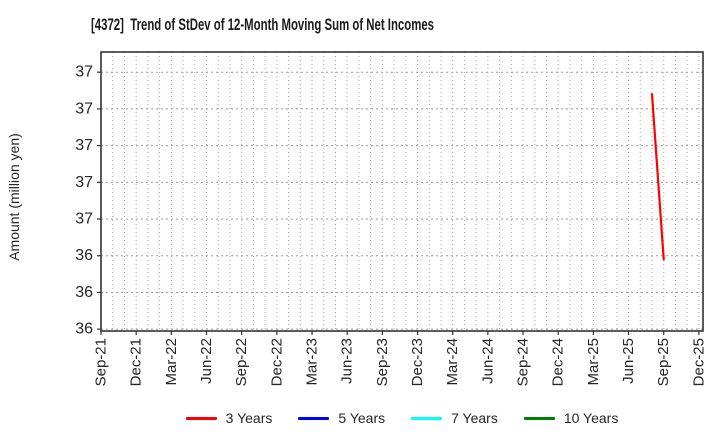 The image size is (720, 440). What do you see at coordinates (591, 418) in the screenshot?
I see `legend-label-10-years: 10 Years` at bounding box center [591, 418].